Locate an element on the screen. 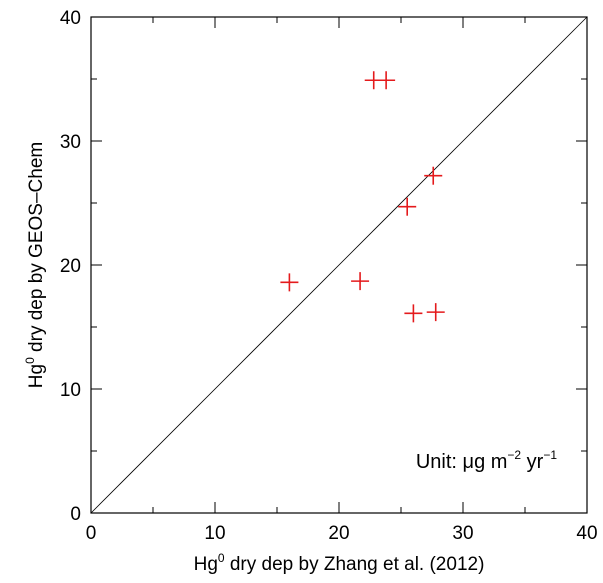 The height and width of the screenshot is (583, 603). x-tick-label: 20 is located at coordinates (338, 533).